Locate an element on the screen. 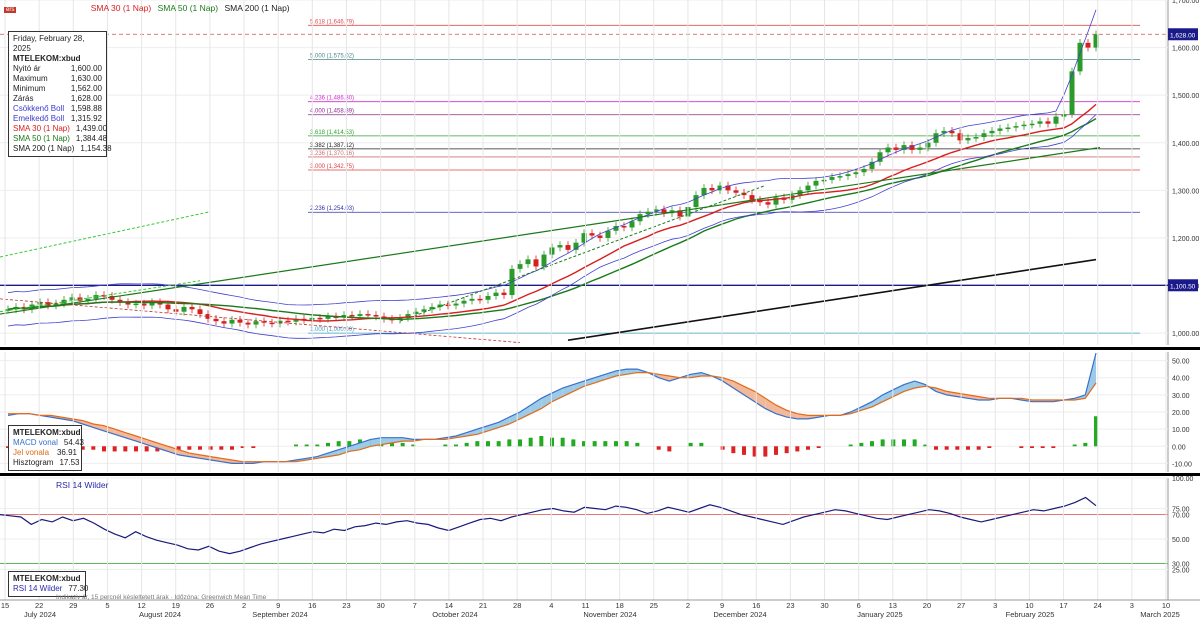 The width and height of the screenshot is (1200, 619). day-tick-label: 9 is located at coordinates (722, 605).